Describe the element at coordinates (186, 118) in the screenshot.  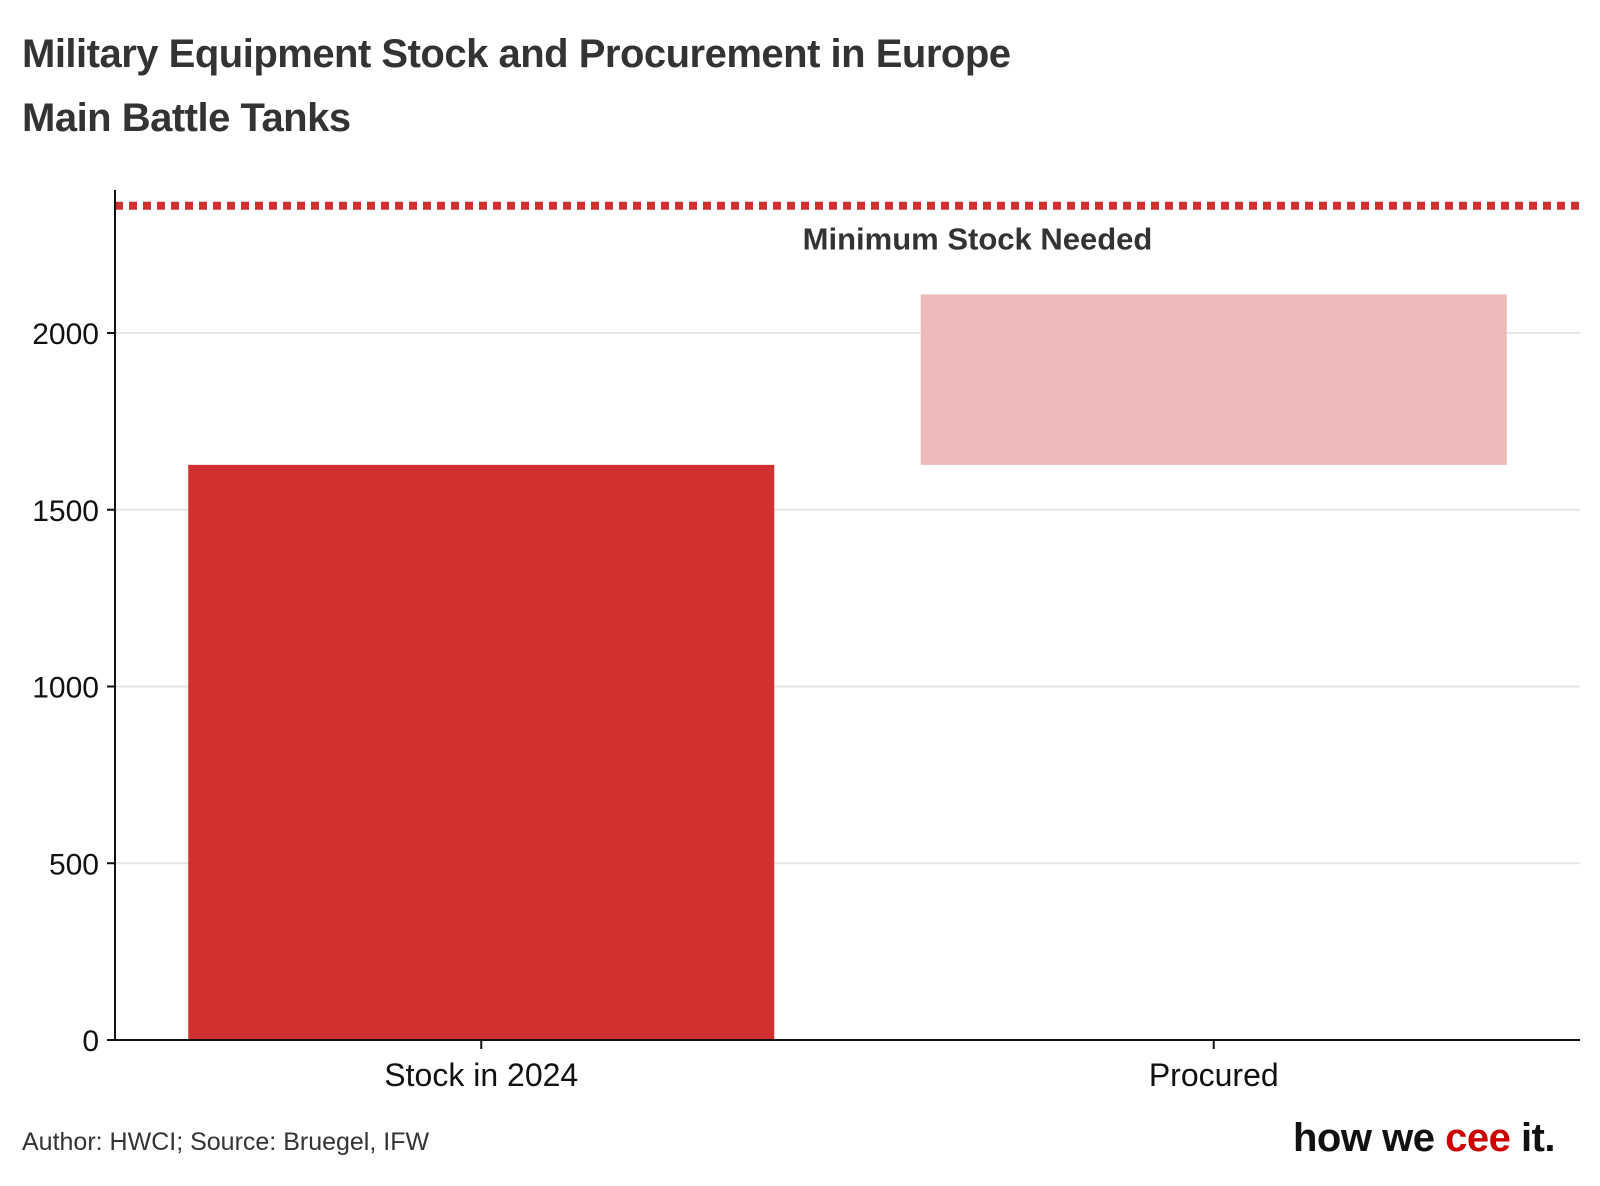
I see `chart-subtitle: Main Battle Tanks` at that location.